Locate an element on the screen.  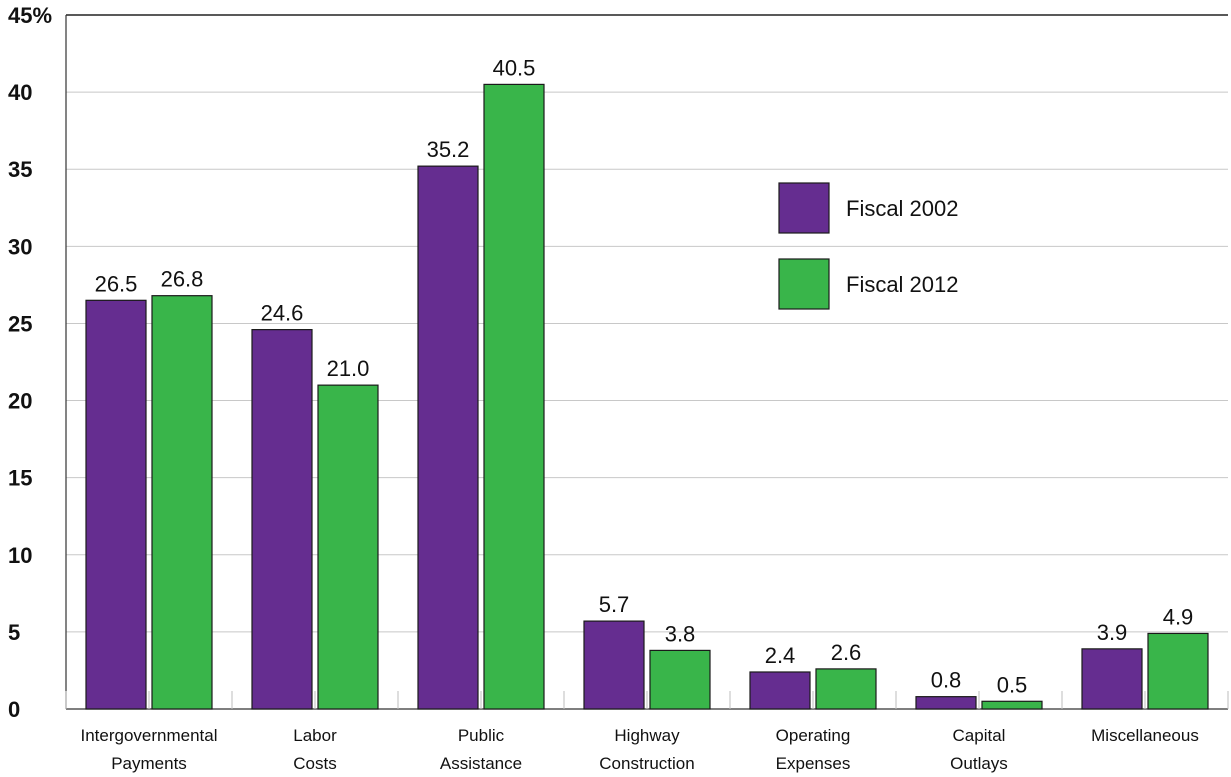
y-tick-label: 5 is located at coordinates (14, 632).